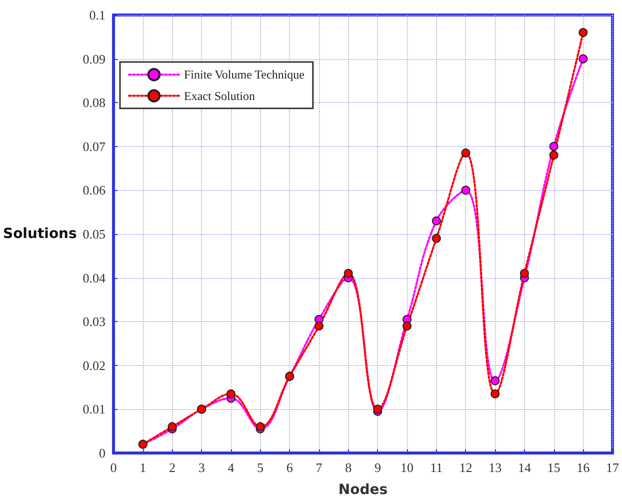 The width and height of the screenshot is (622, 502). I want to click on x-tick-label: 5, so click(260, 467).